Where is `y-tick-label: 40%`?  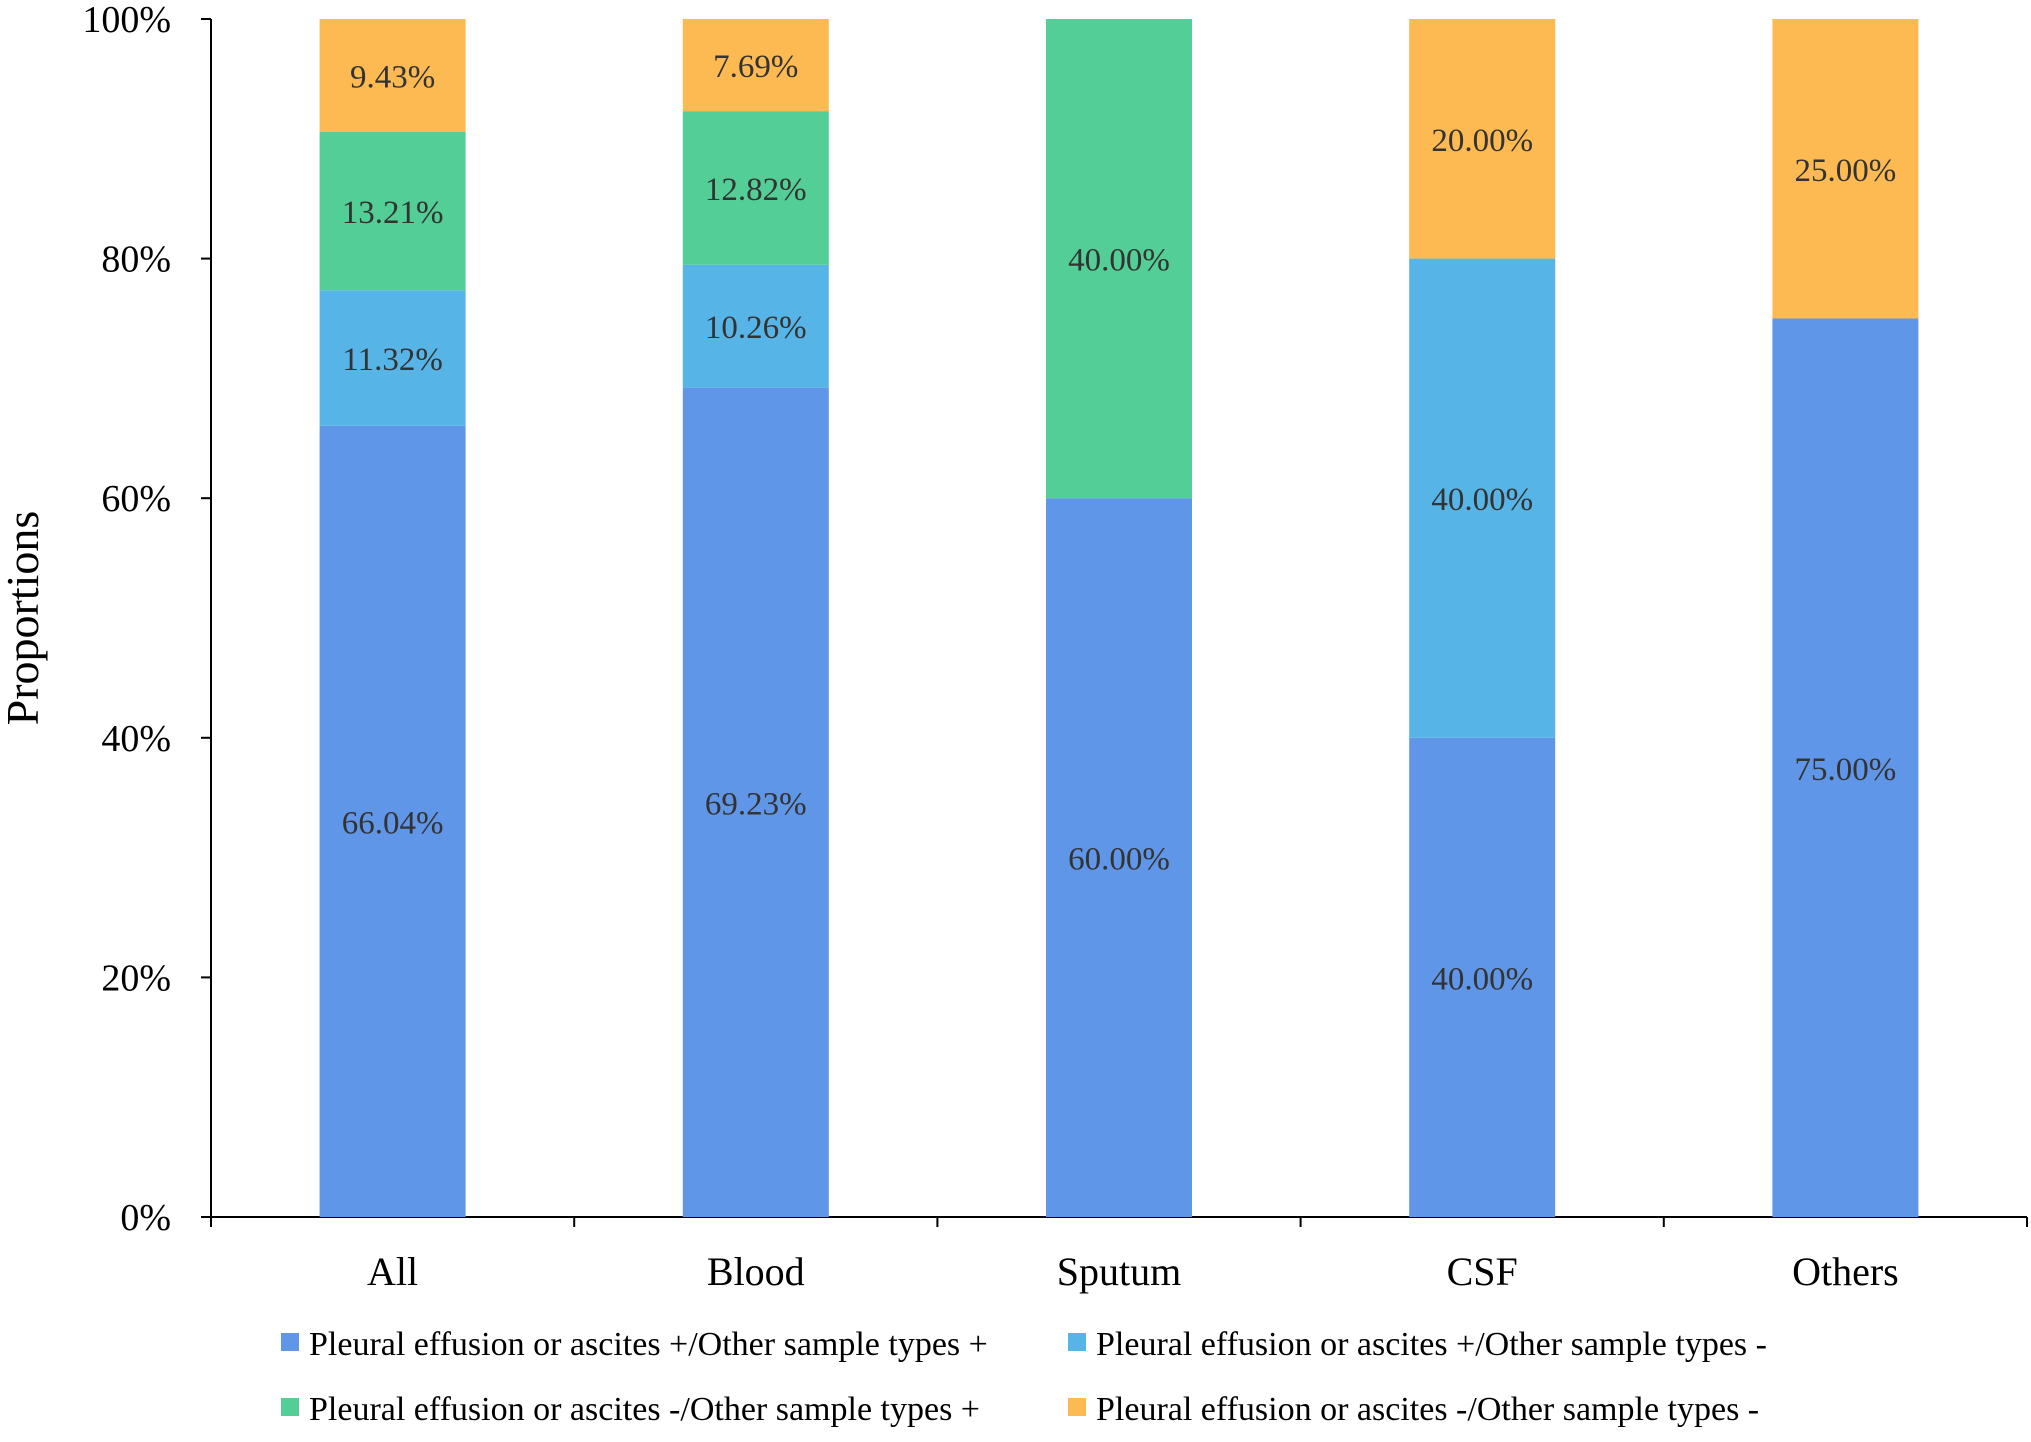 y-tick-label: 40% is located at coordinates (136, 739).